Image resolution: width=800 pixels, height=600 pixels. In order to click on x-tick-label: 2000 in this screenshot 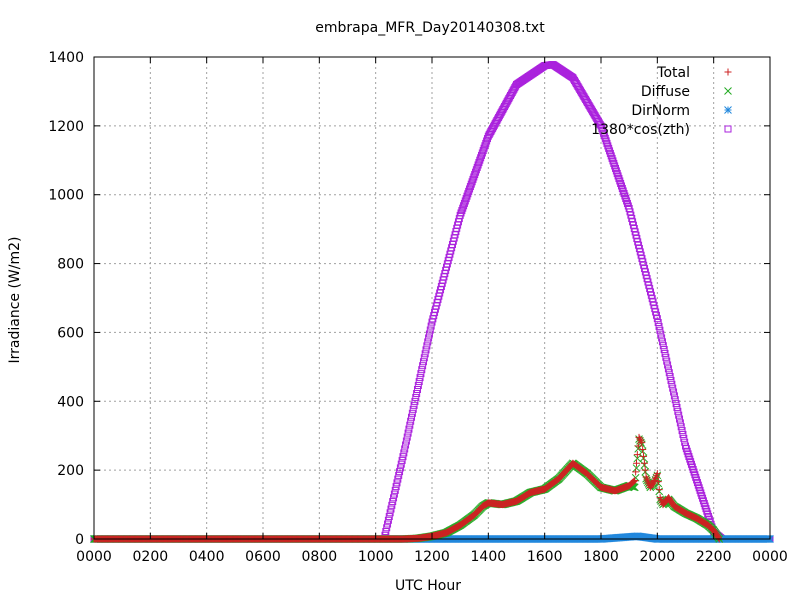, I will do `click(658, 557)`.